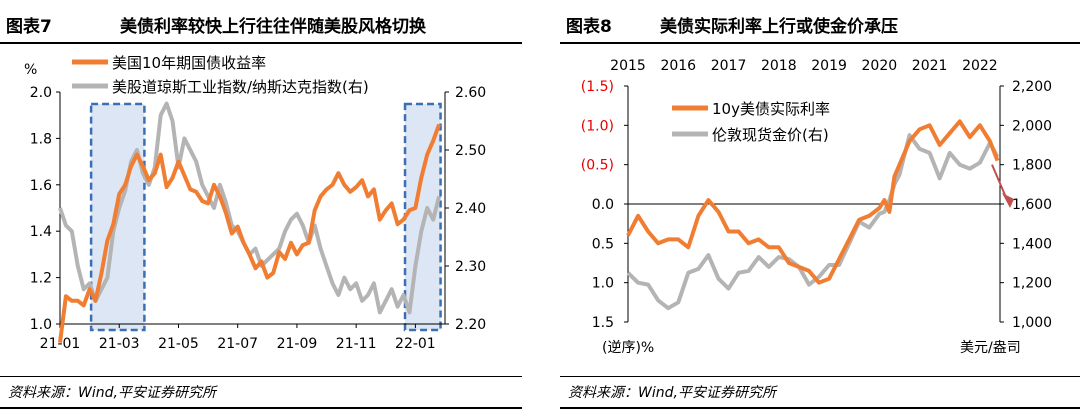  I want to click on left-title-bar: 图表7 美债利率较快上行往往伴随美股风格切换, so click(261, 24).